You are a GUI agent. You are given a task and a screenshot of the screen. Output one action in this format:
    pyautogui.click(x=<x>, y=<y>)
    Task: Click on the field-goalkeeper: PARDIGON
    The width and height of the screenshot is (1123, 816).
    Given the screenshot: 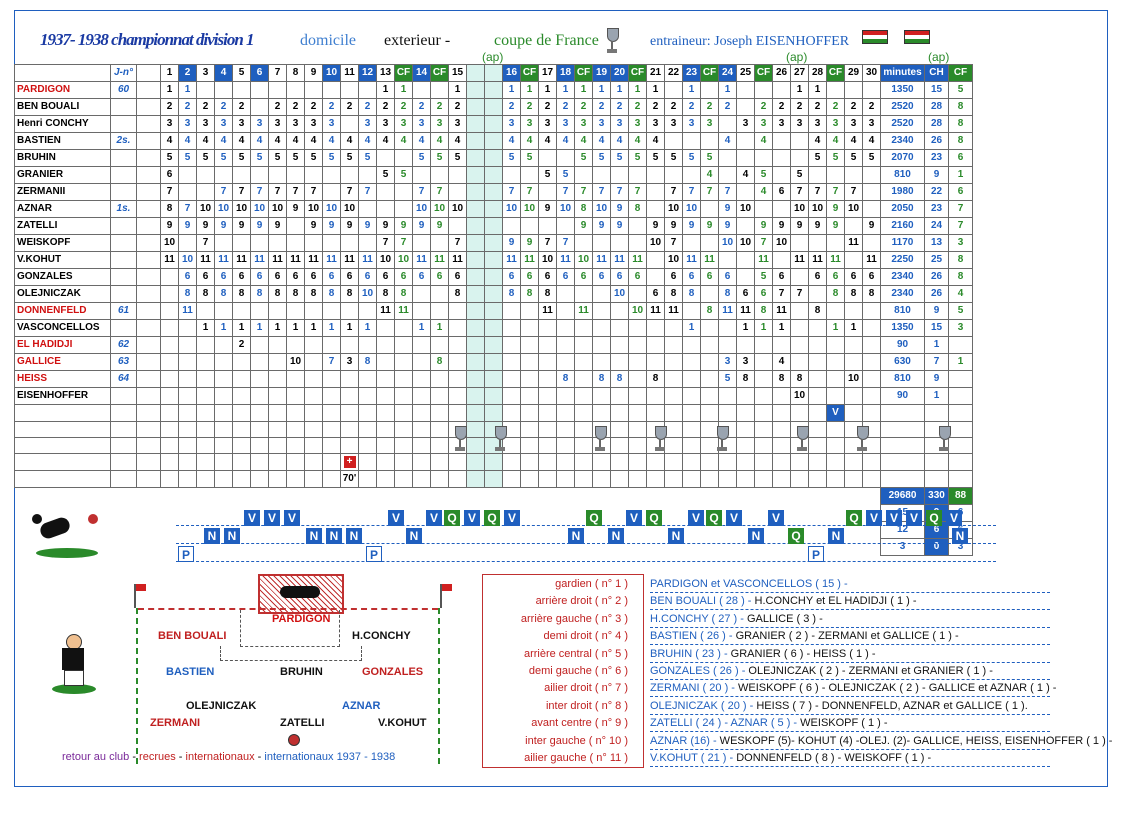 What is the action you would take?
    pyautogui.click(x=301, y=619)
    